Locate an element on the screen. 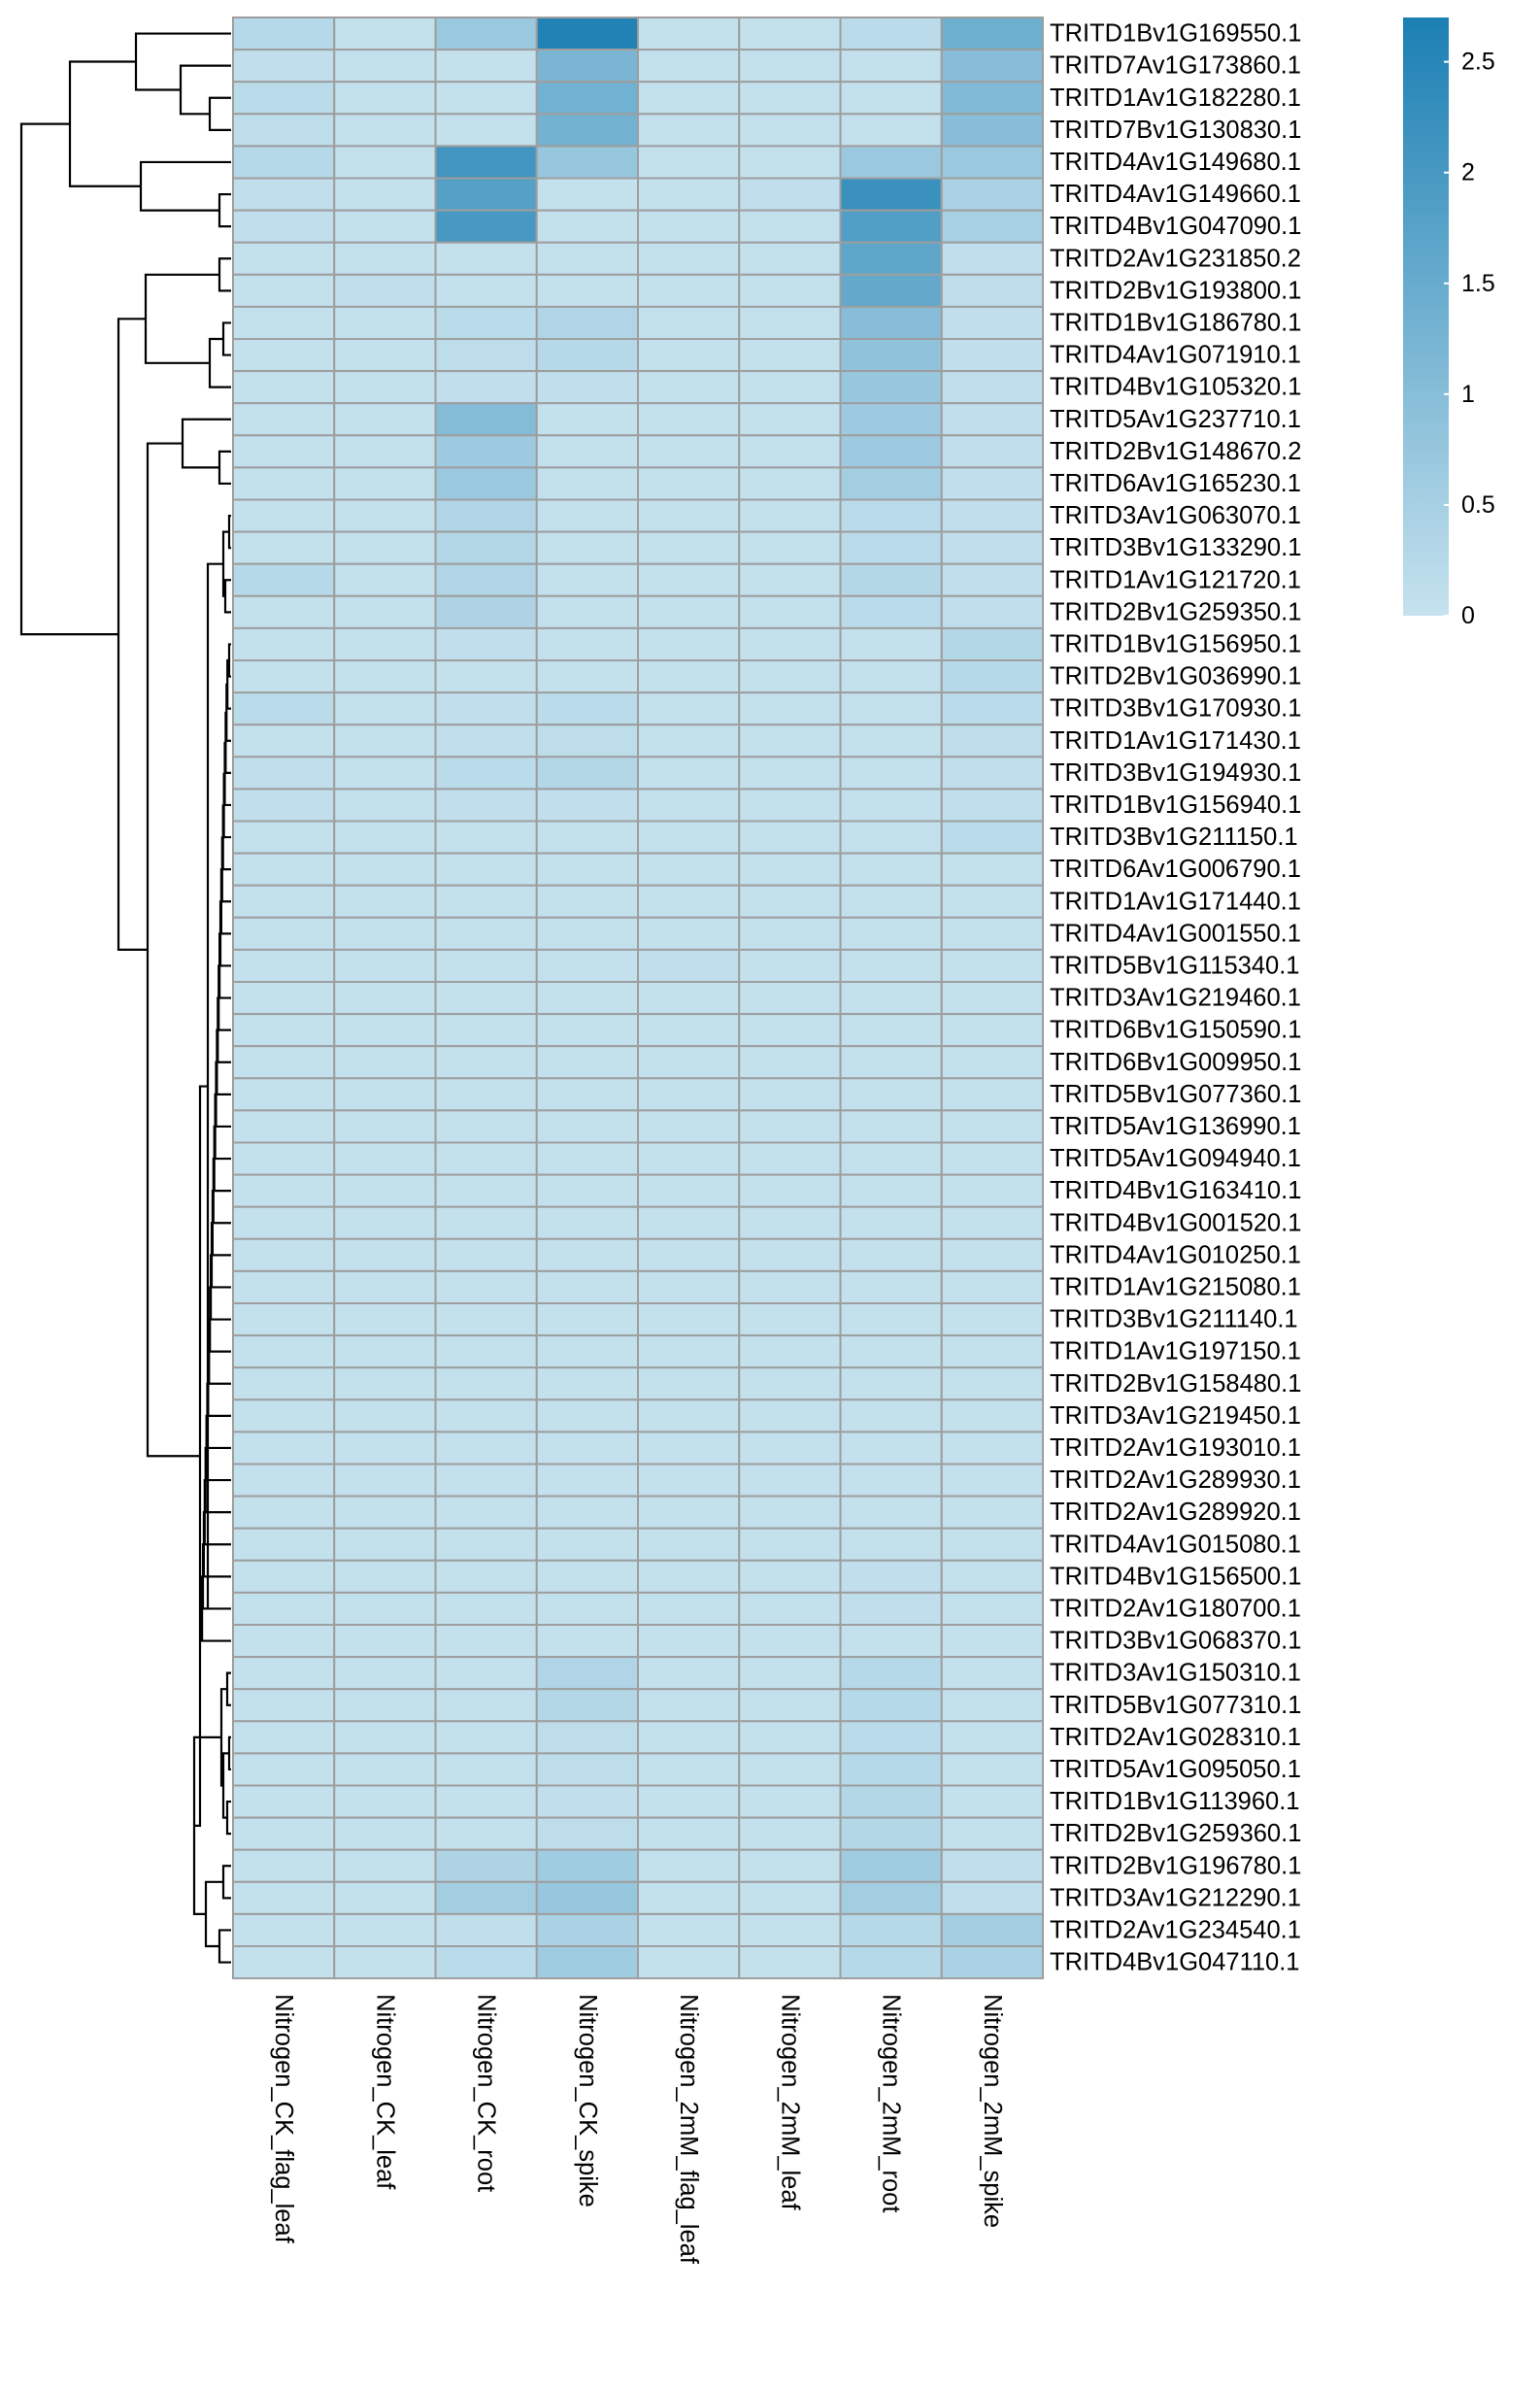  row-label: TRITD3Bv1G211140.1 is located at coordinates (1174, 1319).